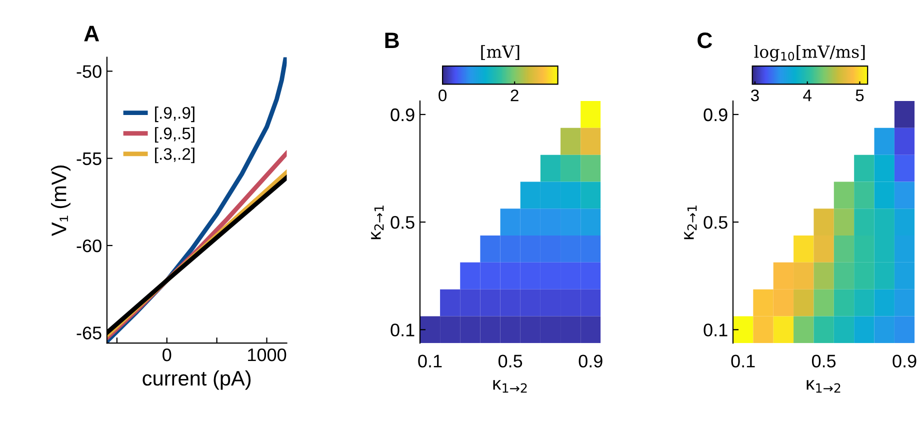 The height and width of the screenshot is (421, 922). What do you see at coordinates (809, 53) in the screenshot?
I see `color-bar-title: log$_{10}$[mV/ms]` at bounding box center [809, 53].